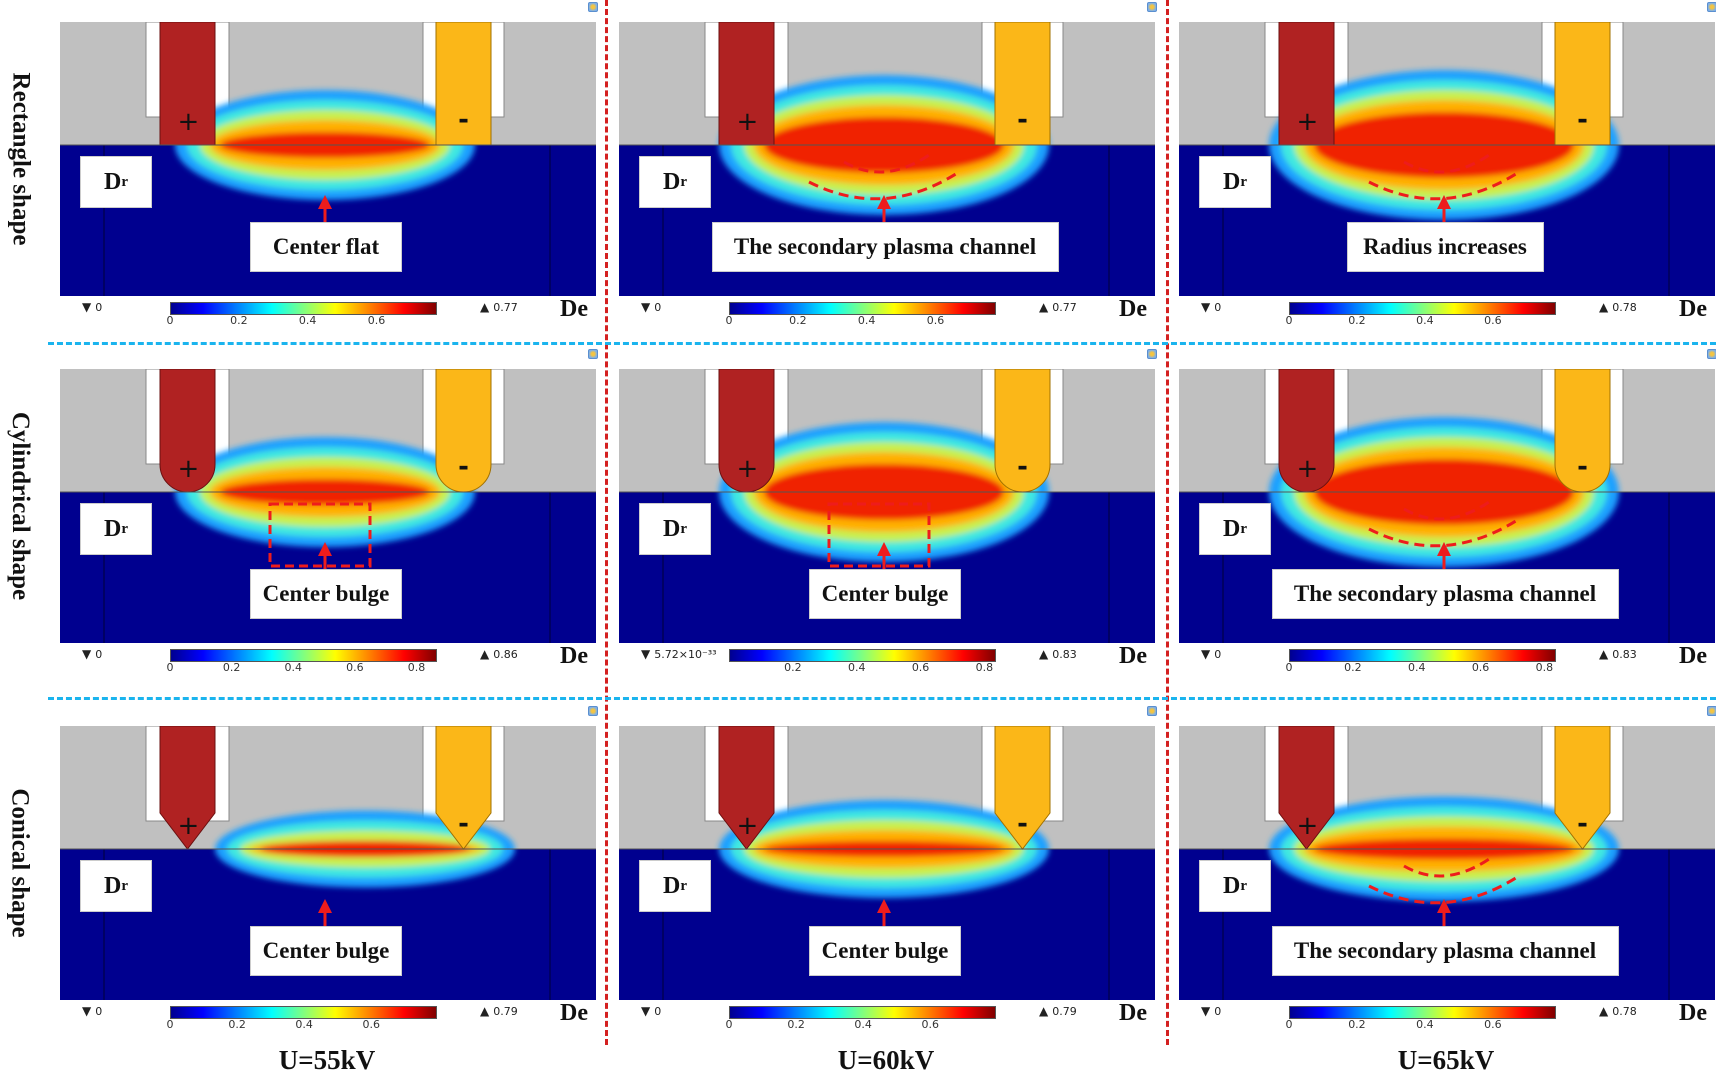 This screenshot has height=1076, width=1716. Describe the element at coordinates (1445, 247) in the screenshot. I see `callout-label: Radius increases` at that location.